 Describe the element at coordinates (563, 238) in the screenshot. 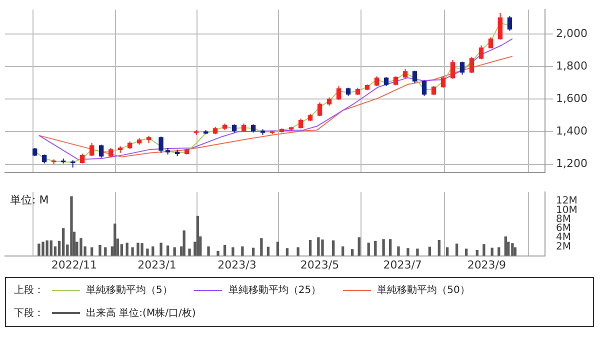

I see `y-tick-label: 4M` at that location.